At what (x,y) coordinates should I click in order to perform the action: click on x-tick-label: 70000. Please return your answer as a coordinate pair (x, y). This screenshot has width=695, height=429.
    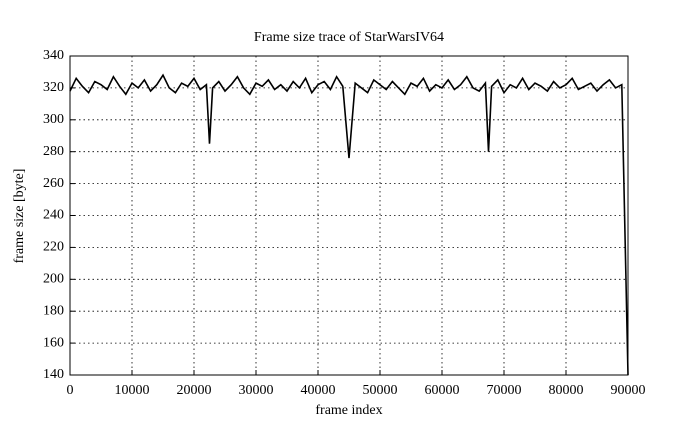
    Looking at the image, I should click on (504, 390).